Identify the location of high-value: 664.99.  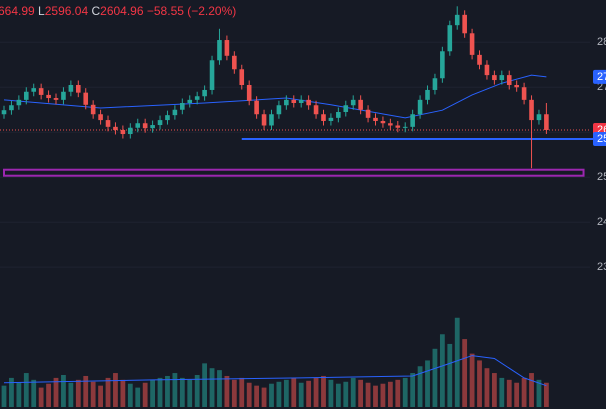
(17, 11).